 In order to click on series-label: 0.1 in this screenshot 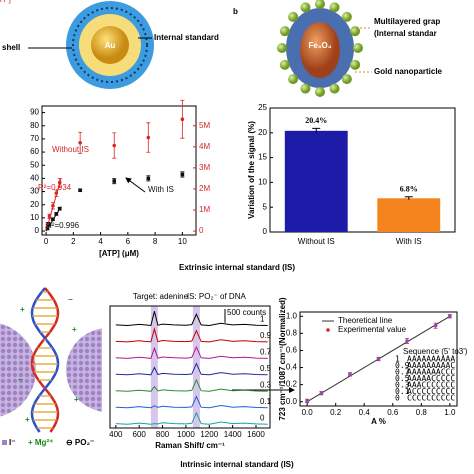, I will do `click(266, 401)`.